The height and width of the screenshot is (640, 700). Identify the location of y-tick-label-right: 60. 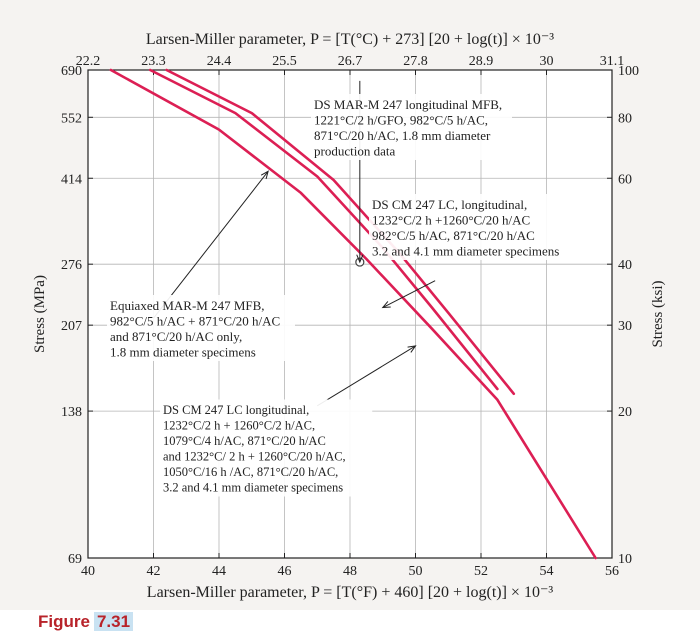
(625, 179).